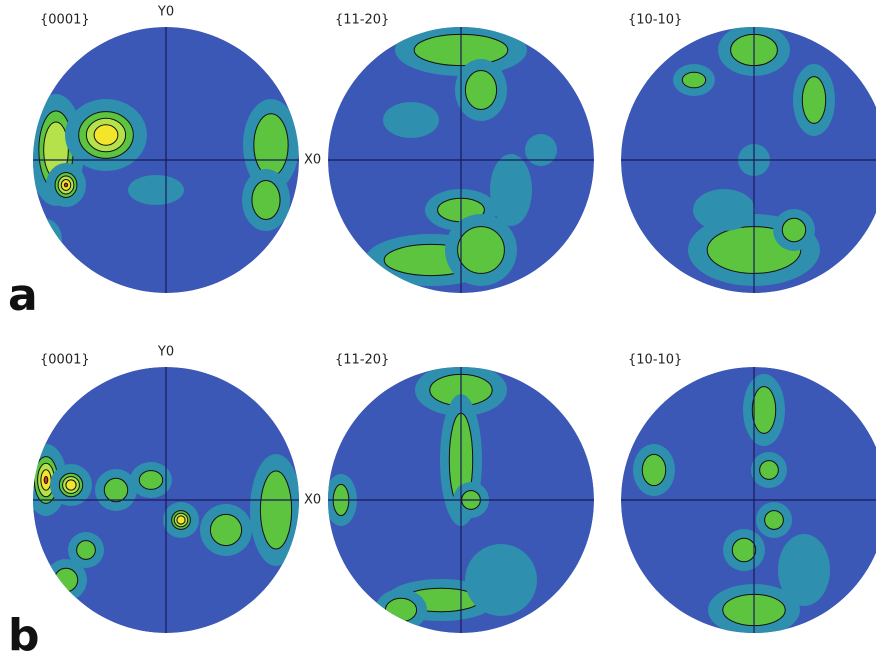 The width and height of the screenshot is (876, 653). Describe the element at coordinates (23, 295) in the screenshot. I see `row-label: a` at that location.